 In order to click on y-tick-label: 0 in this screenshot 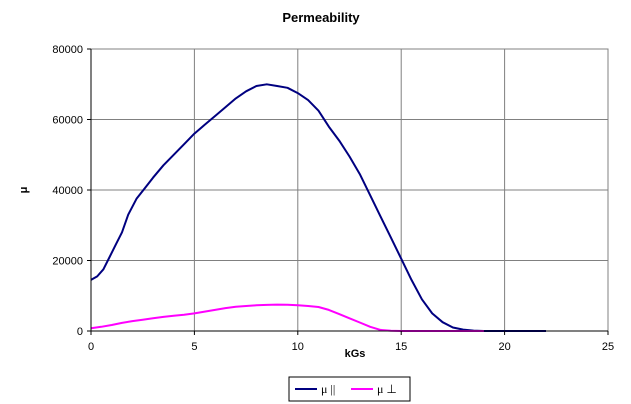, I will do `click(80, 332)`.